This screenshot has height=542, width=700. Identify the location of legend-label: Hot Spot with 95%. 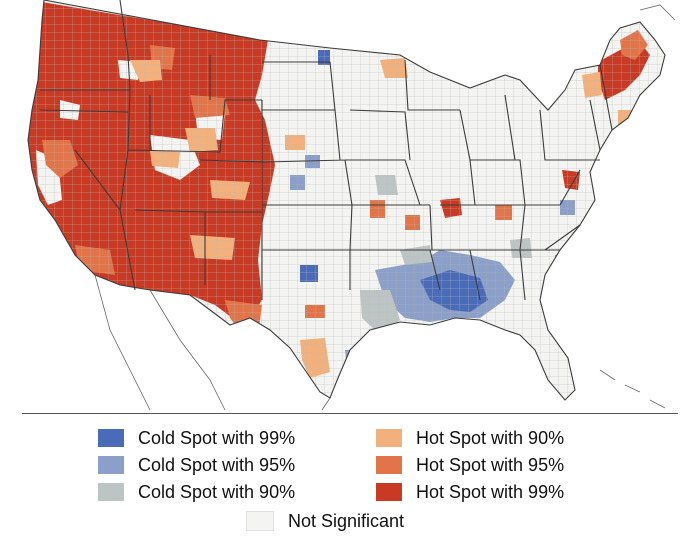
(490, 464).